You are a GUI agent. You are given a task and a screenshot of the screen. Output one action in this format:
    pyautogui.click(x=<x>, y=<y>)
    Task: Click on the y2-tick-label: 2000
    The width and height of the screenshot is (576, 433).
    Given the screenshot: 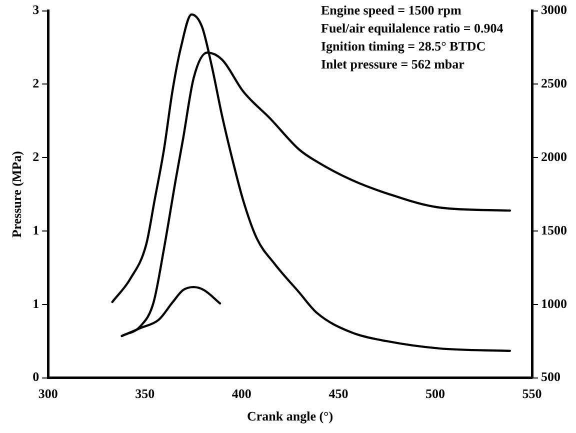 What is the action you would take?
    pyautogui.click(x=554, y=156)
    